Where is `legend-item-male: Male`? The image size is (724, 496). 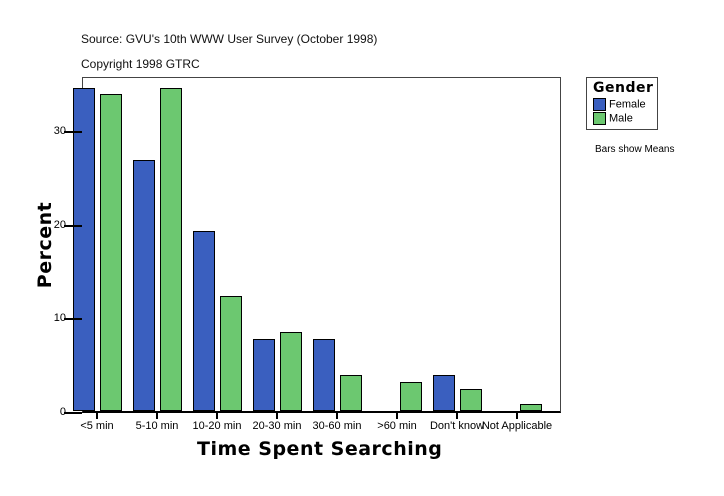
legend-item-male: Male is located at coordinates (613, 118).